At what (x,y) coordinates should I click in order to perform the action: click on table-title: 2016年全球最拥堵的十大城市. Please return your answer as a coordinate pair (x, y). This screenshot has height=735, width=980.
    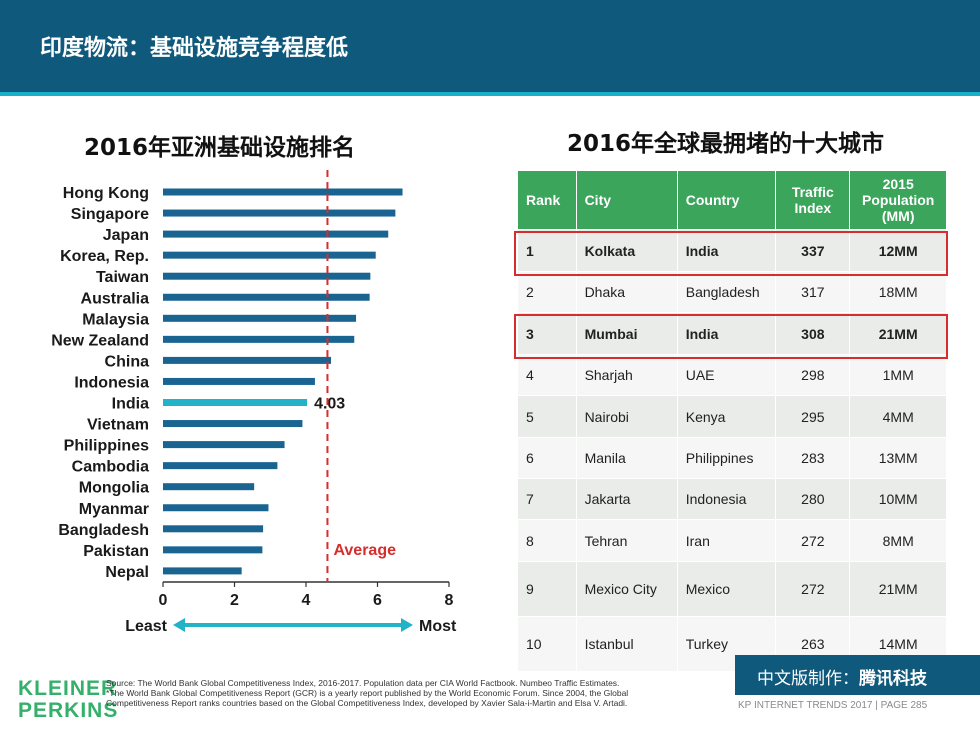
    Looking at the image, I should click on (726, 144).